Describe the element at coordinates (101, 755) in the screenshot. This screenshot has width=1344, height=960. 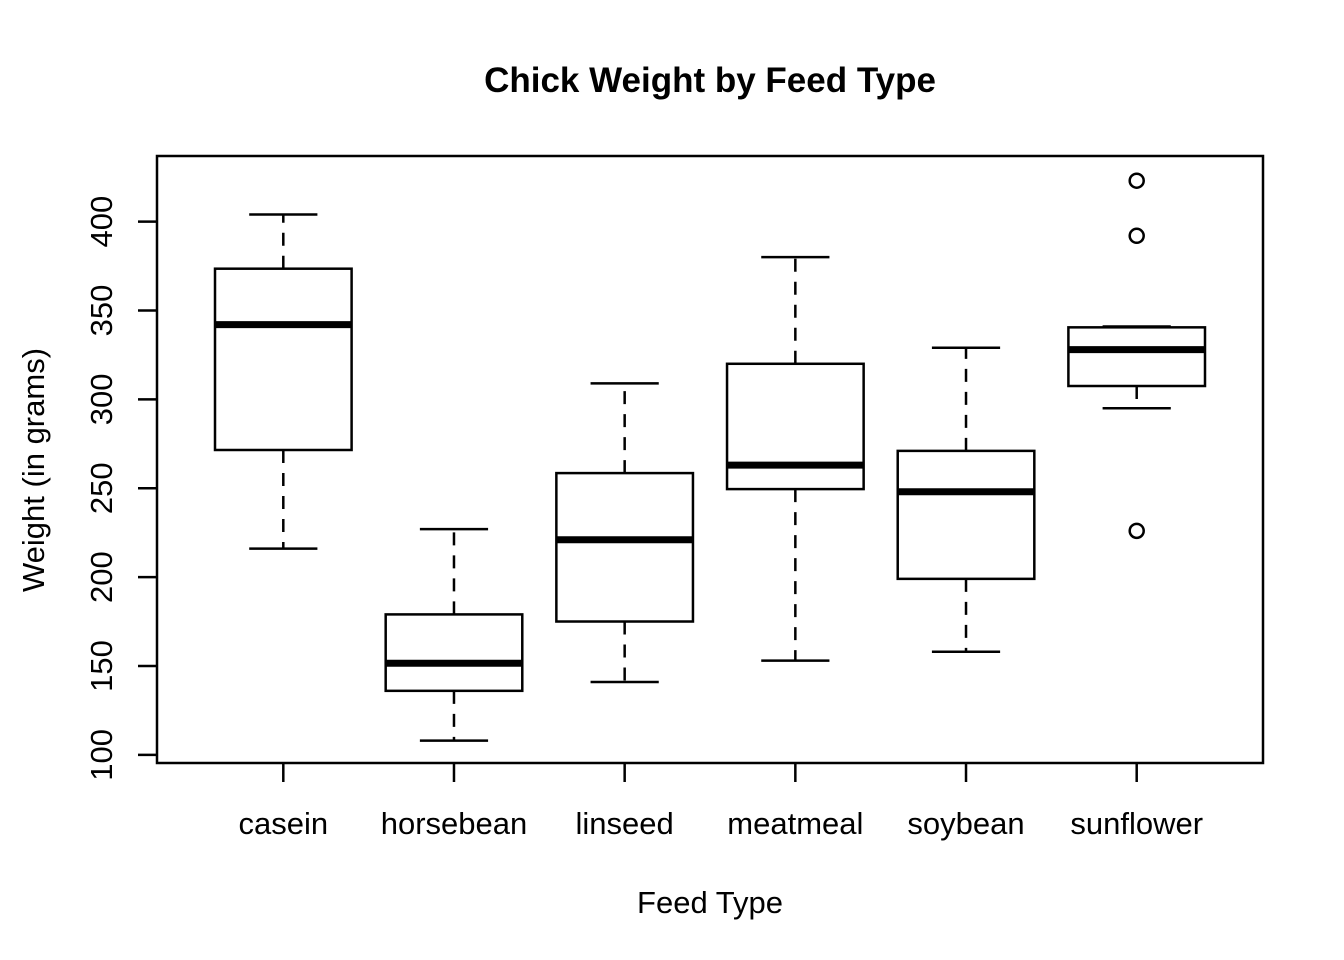
I see `y-tick-label: 100` at that location.